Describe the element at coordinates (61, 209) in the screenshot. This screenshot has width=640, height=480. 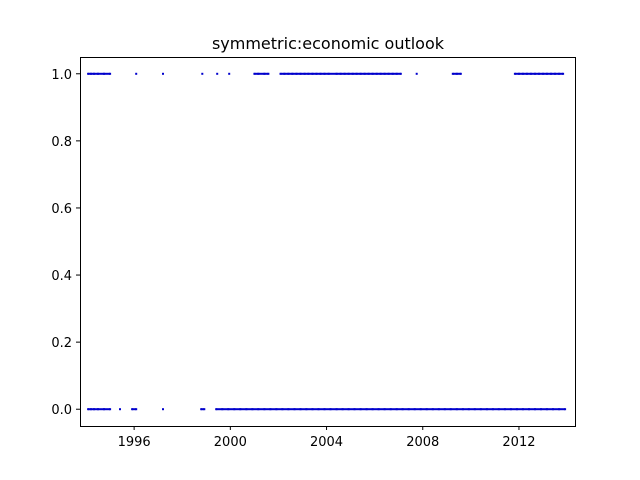
I see `y-tick-label: 0.6` at that location.